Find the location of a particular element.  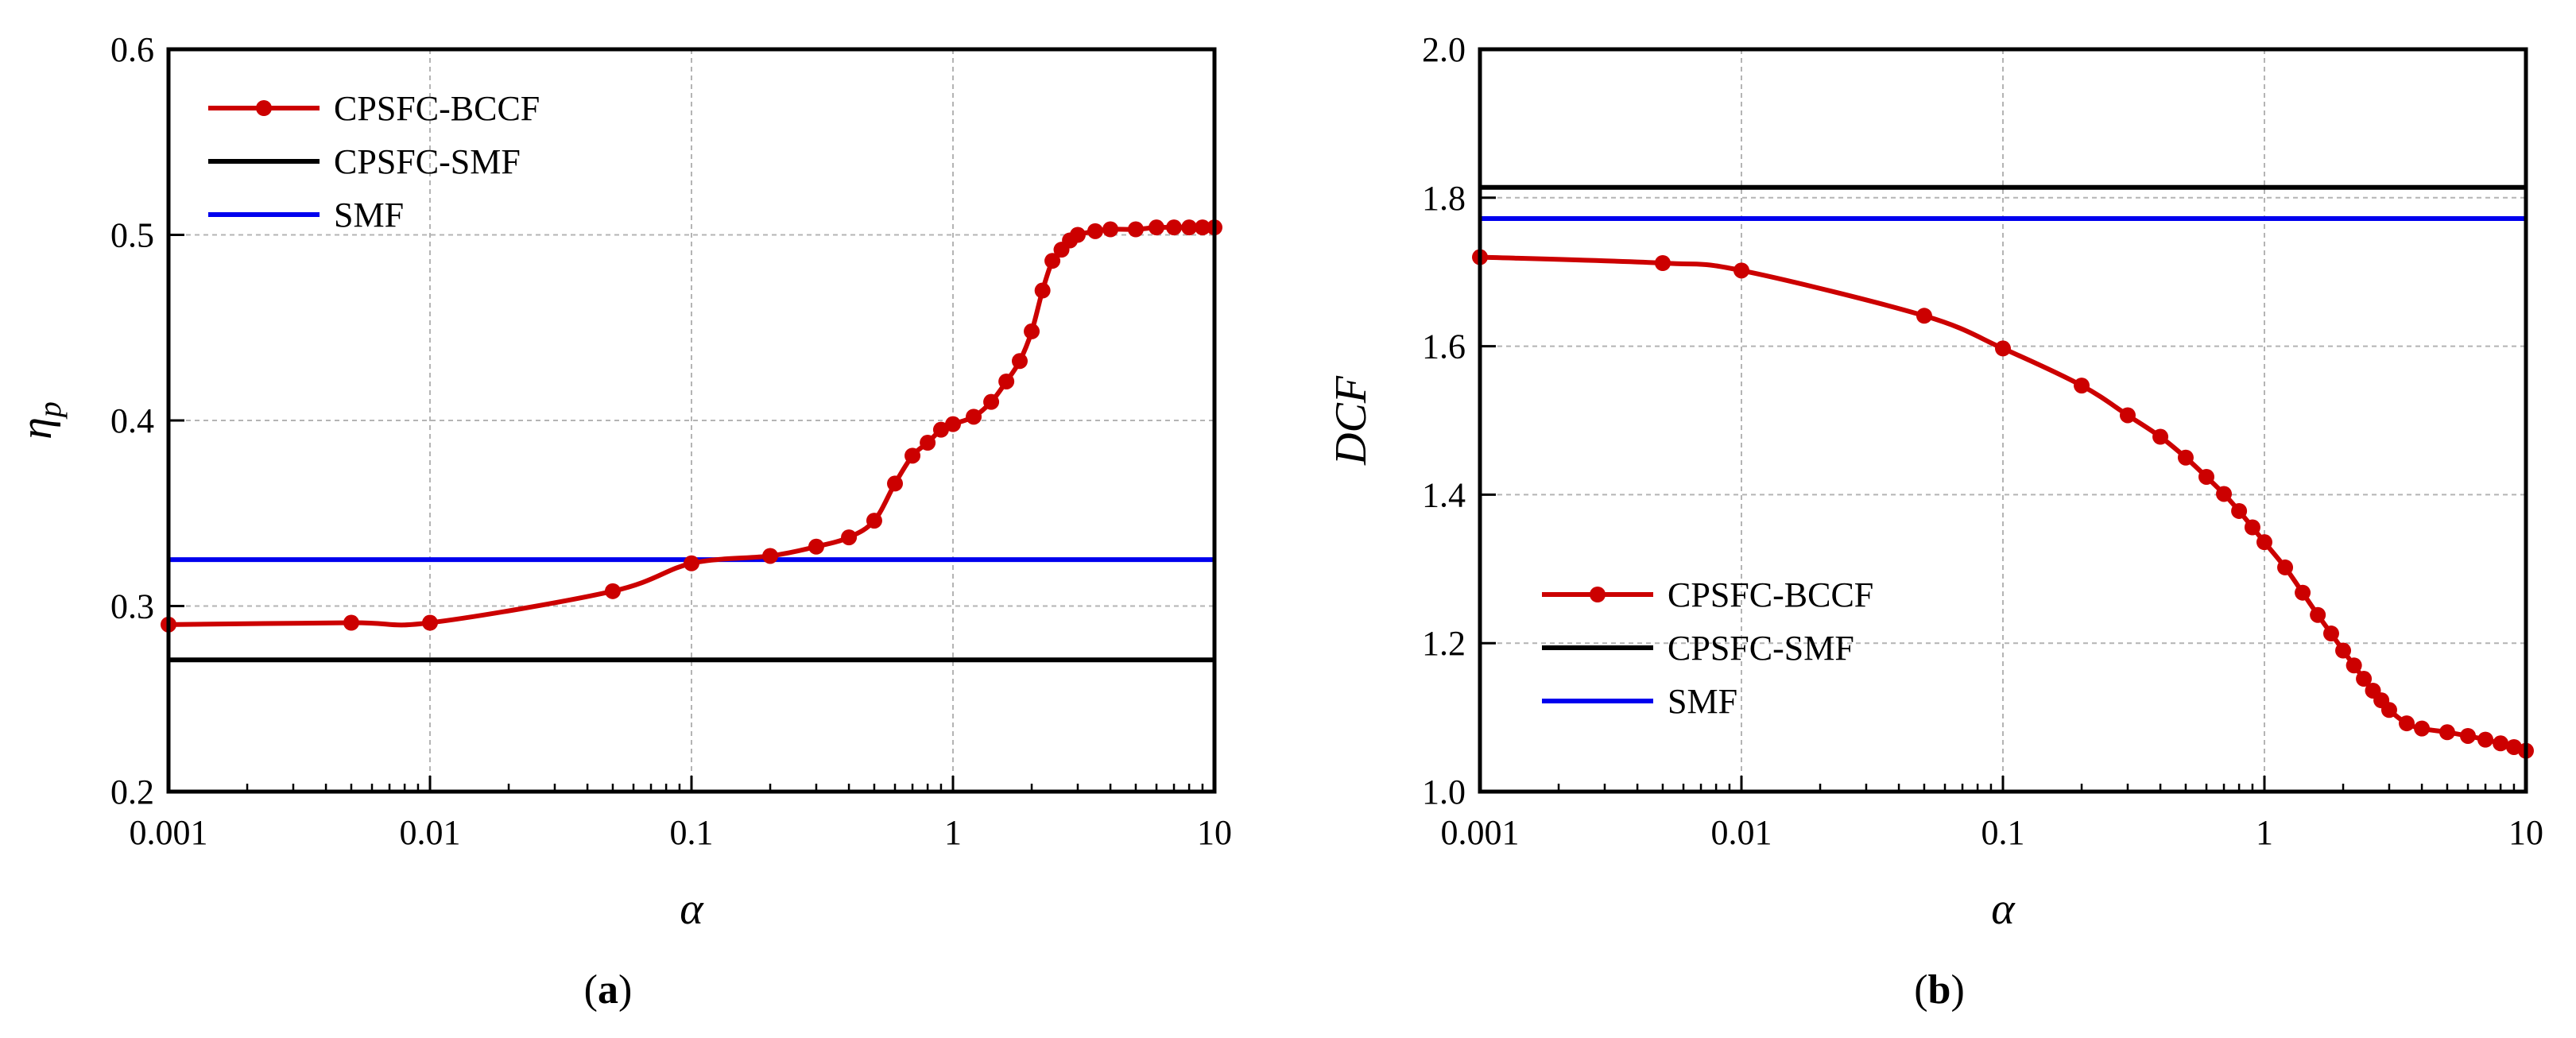

y-tick-label: 1.2 is located at coordinates (1444, 643).